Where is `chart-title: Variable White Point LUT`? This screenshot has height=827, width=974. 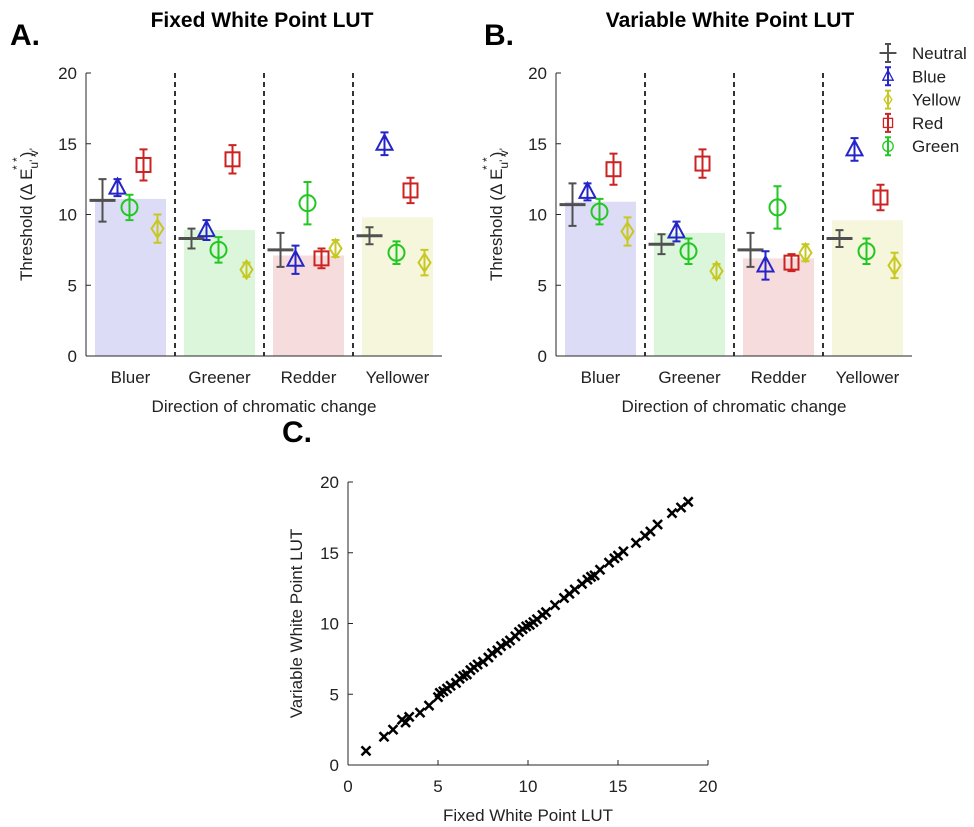
chart-title: Variable White Point LUT is located at coordinates (730, 20).